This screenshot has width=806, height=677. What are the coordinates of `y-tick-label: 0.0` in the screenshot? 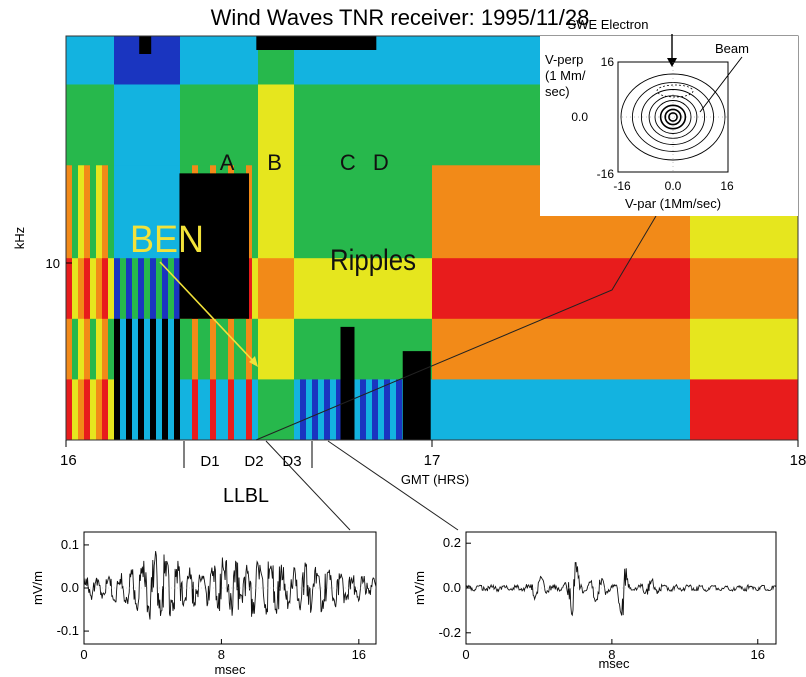 It's located at (70, 587).